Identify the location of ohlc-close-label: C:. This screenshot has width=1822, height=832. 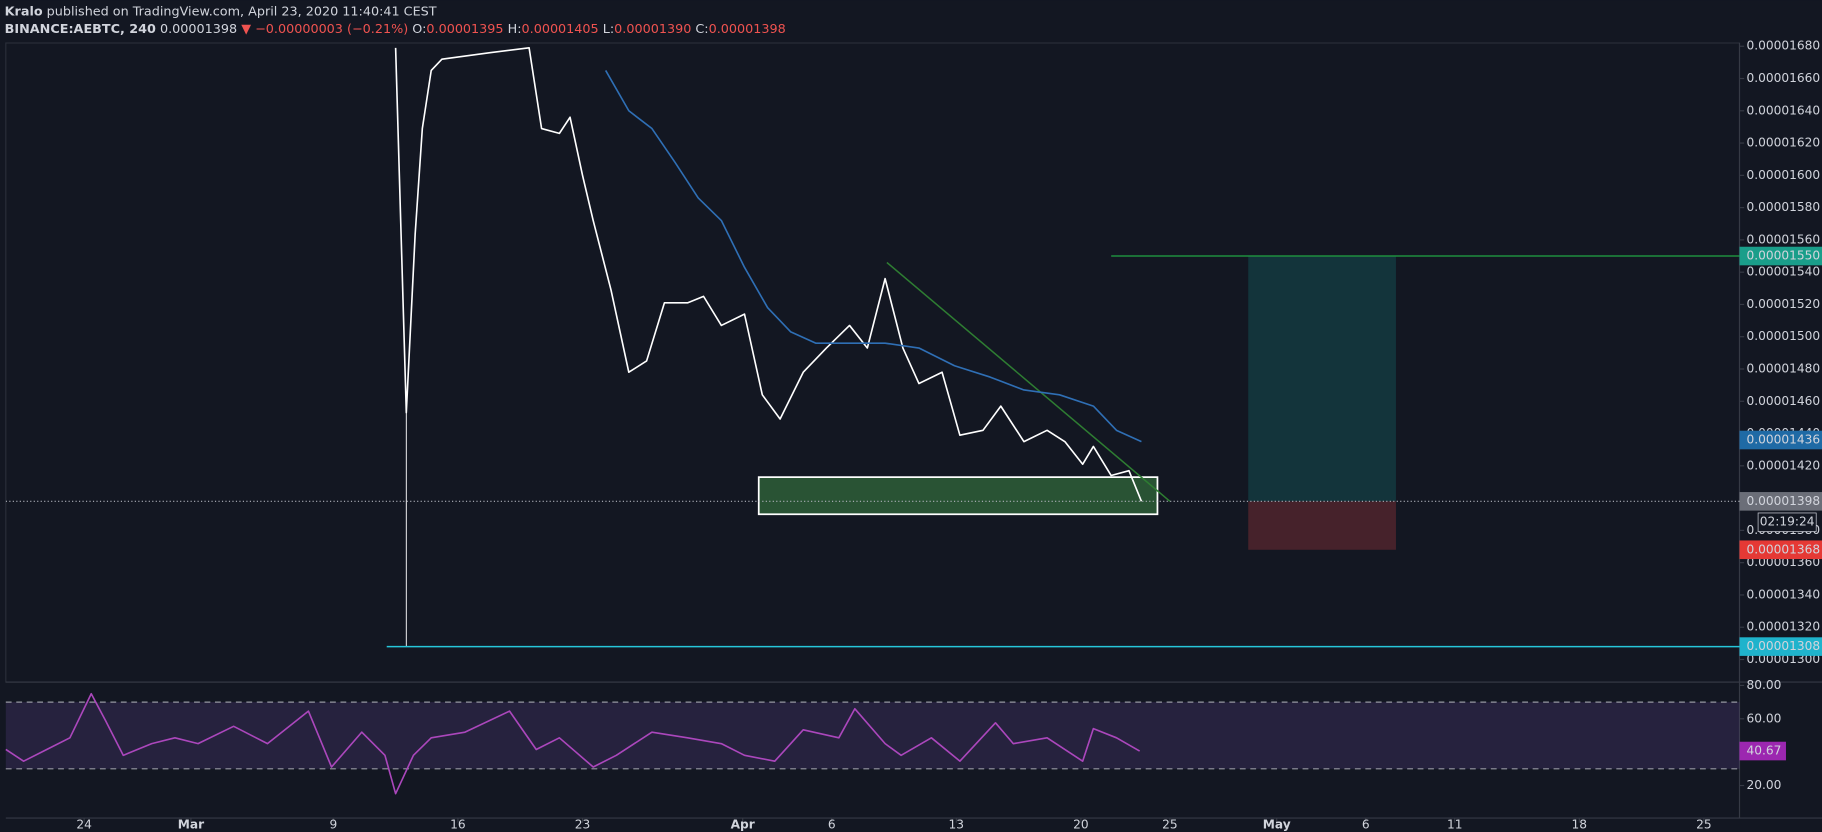
(701, 29).